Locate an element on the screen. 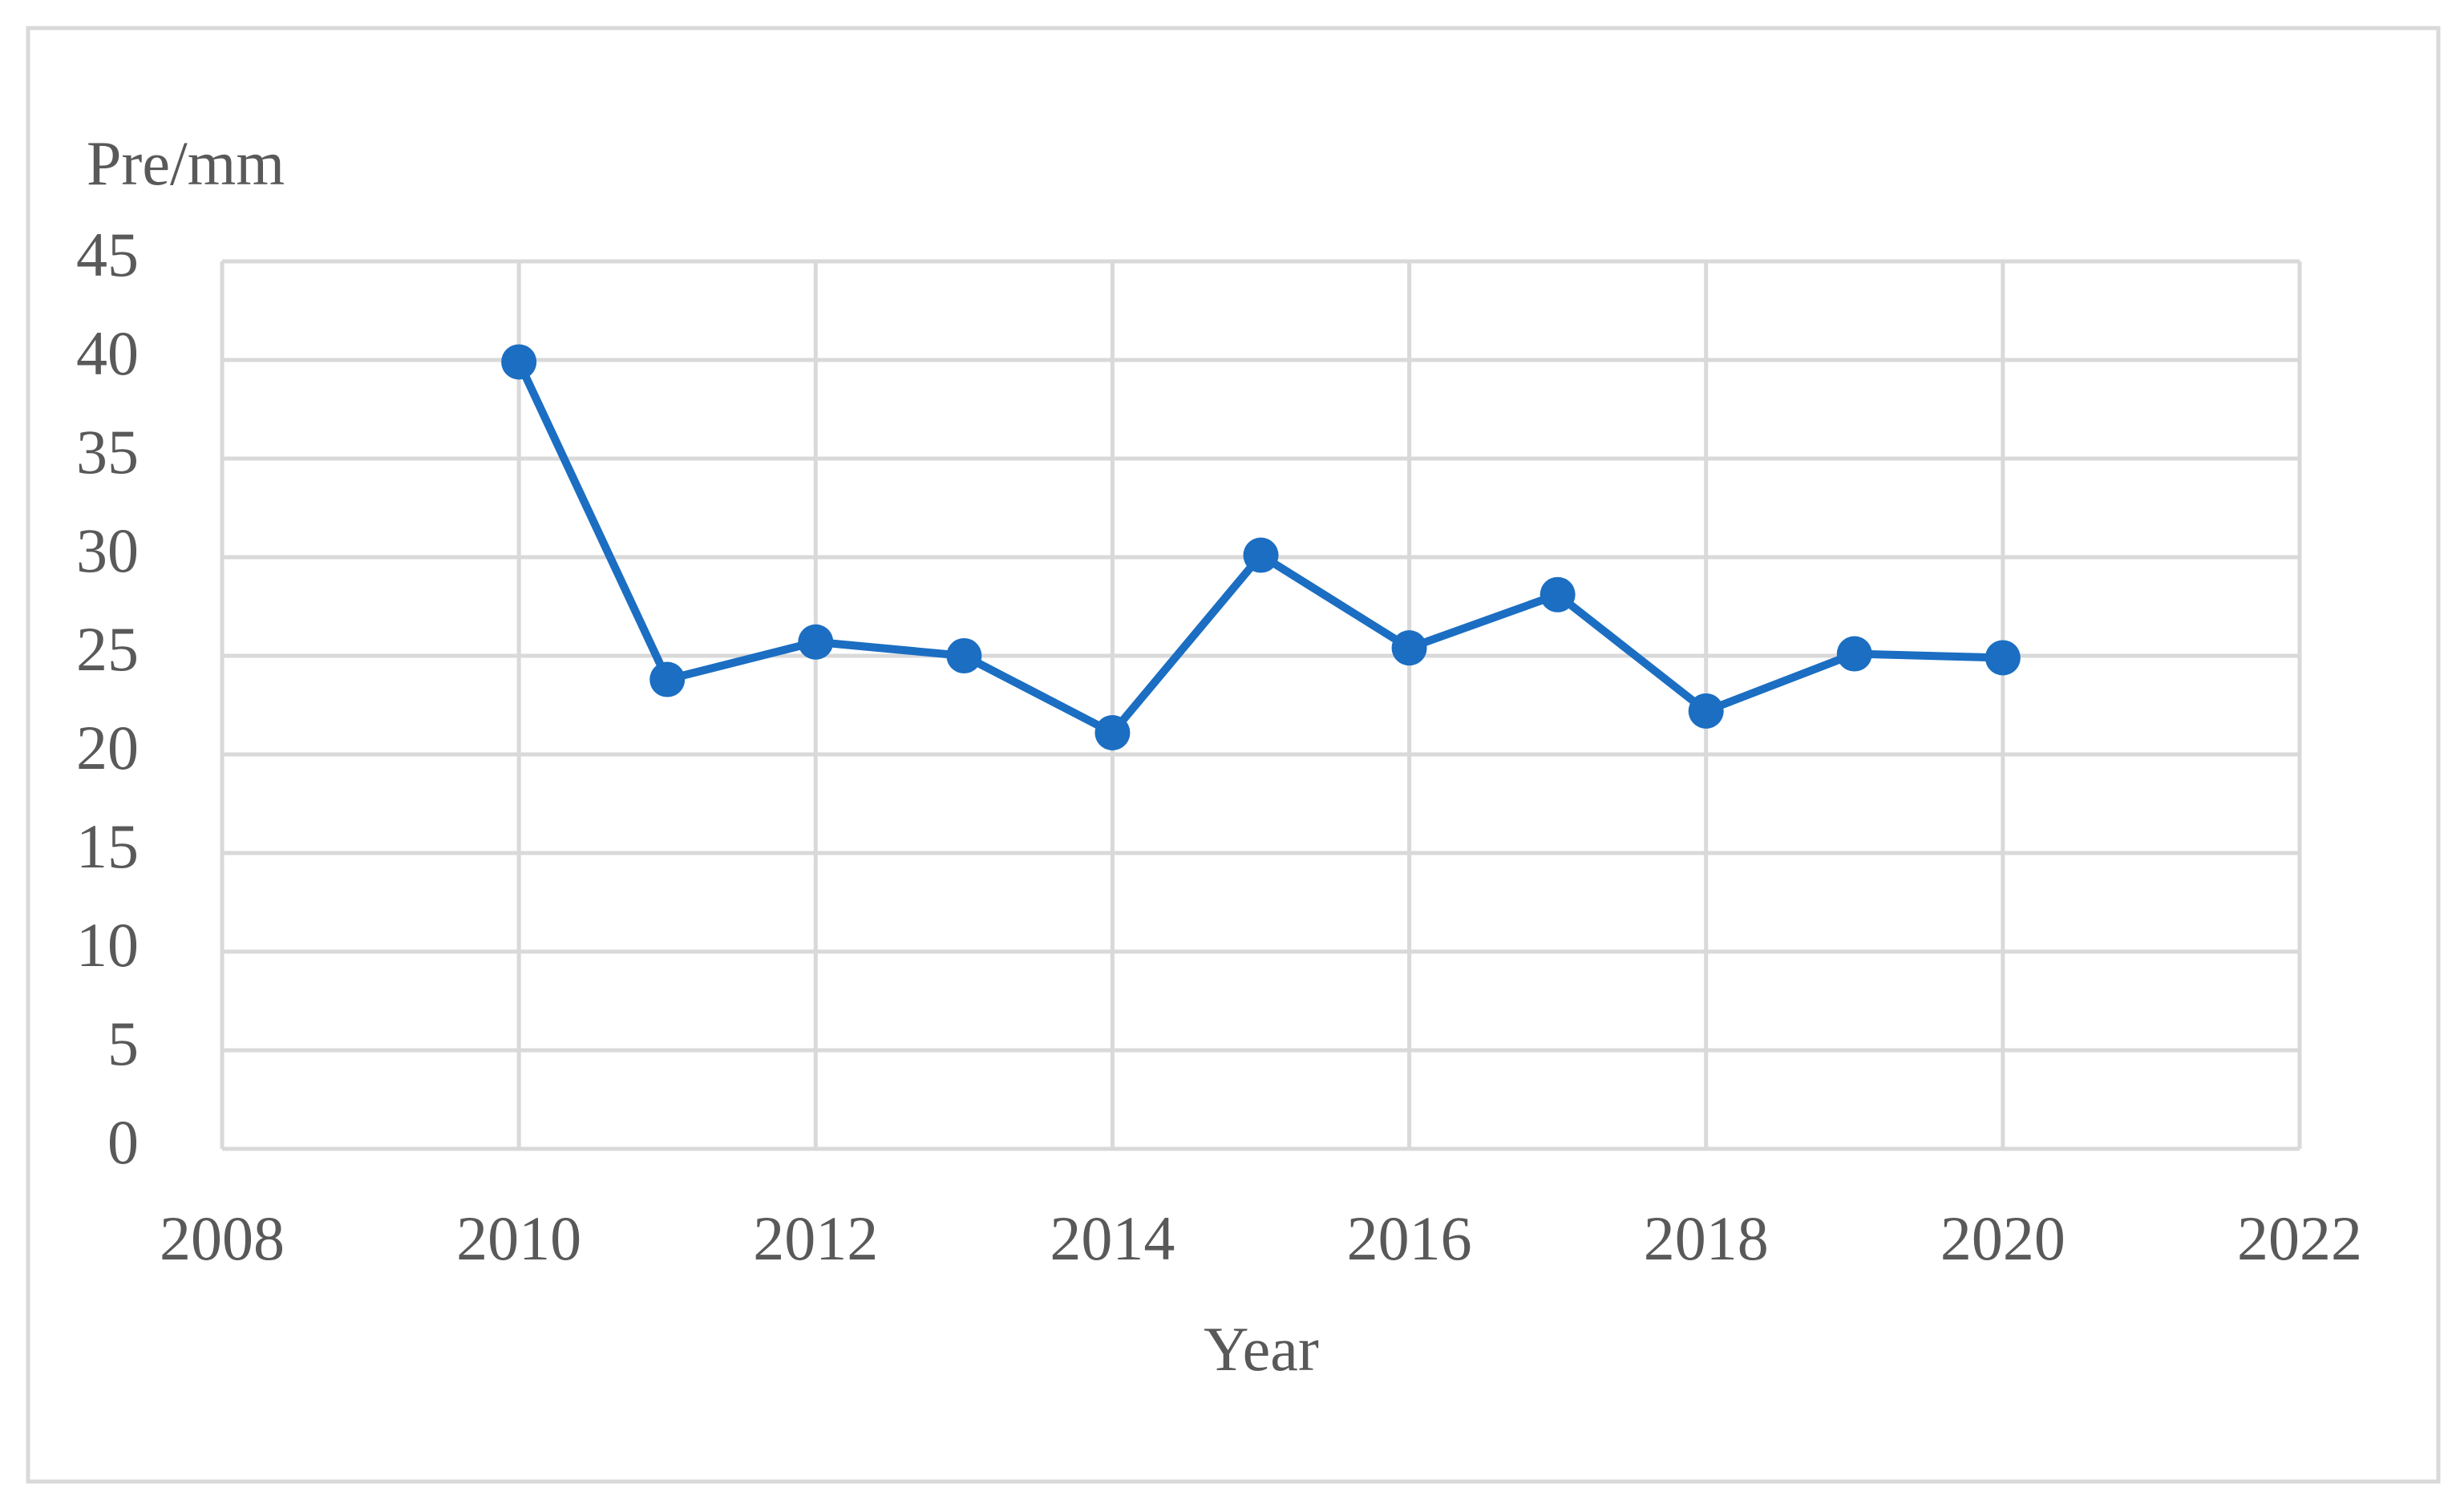  y-tick-label: 15 is located at coordinates (107, 846).